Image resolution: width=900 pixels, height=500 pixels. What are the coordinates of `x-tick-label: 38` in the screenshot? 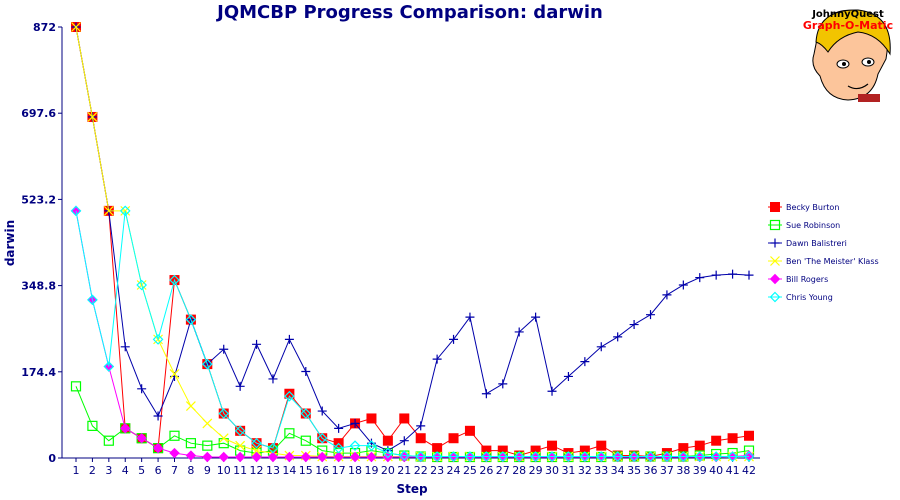 It's located at (683, 470).